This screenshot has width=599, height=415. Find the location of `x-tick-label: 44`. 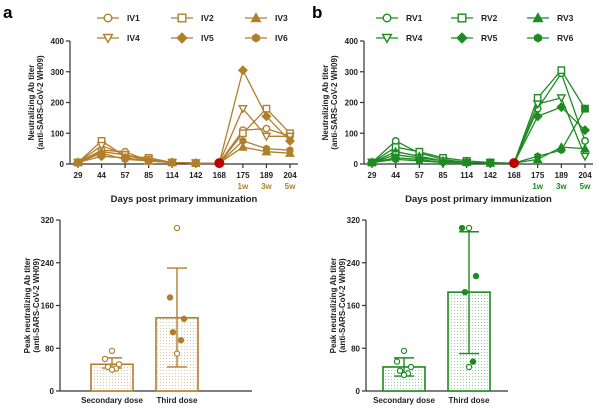

x-tick-label: 44 is located at coordinates (101, 175).